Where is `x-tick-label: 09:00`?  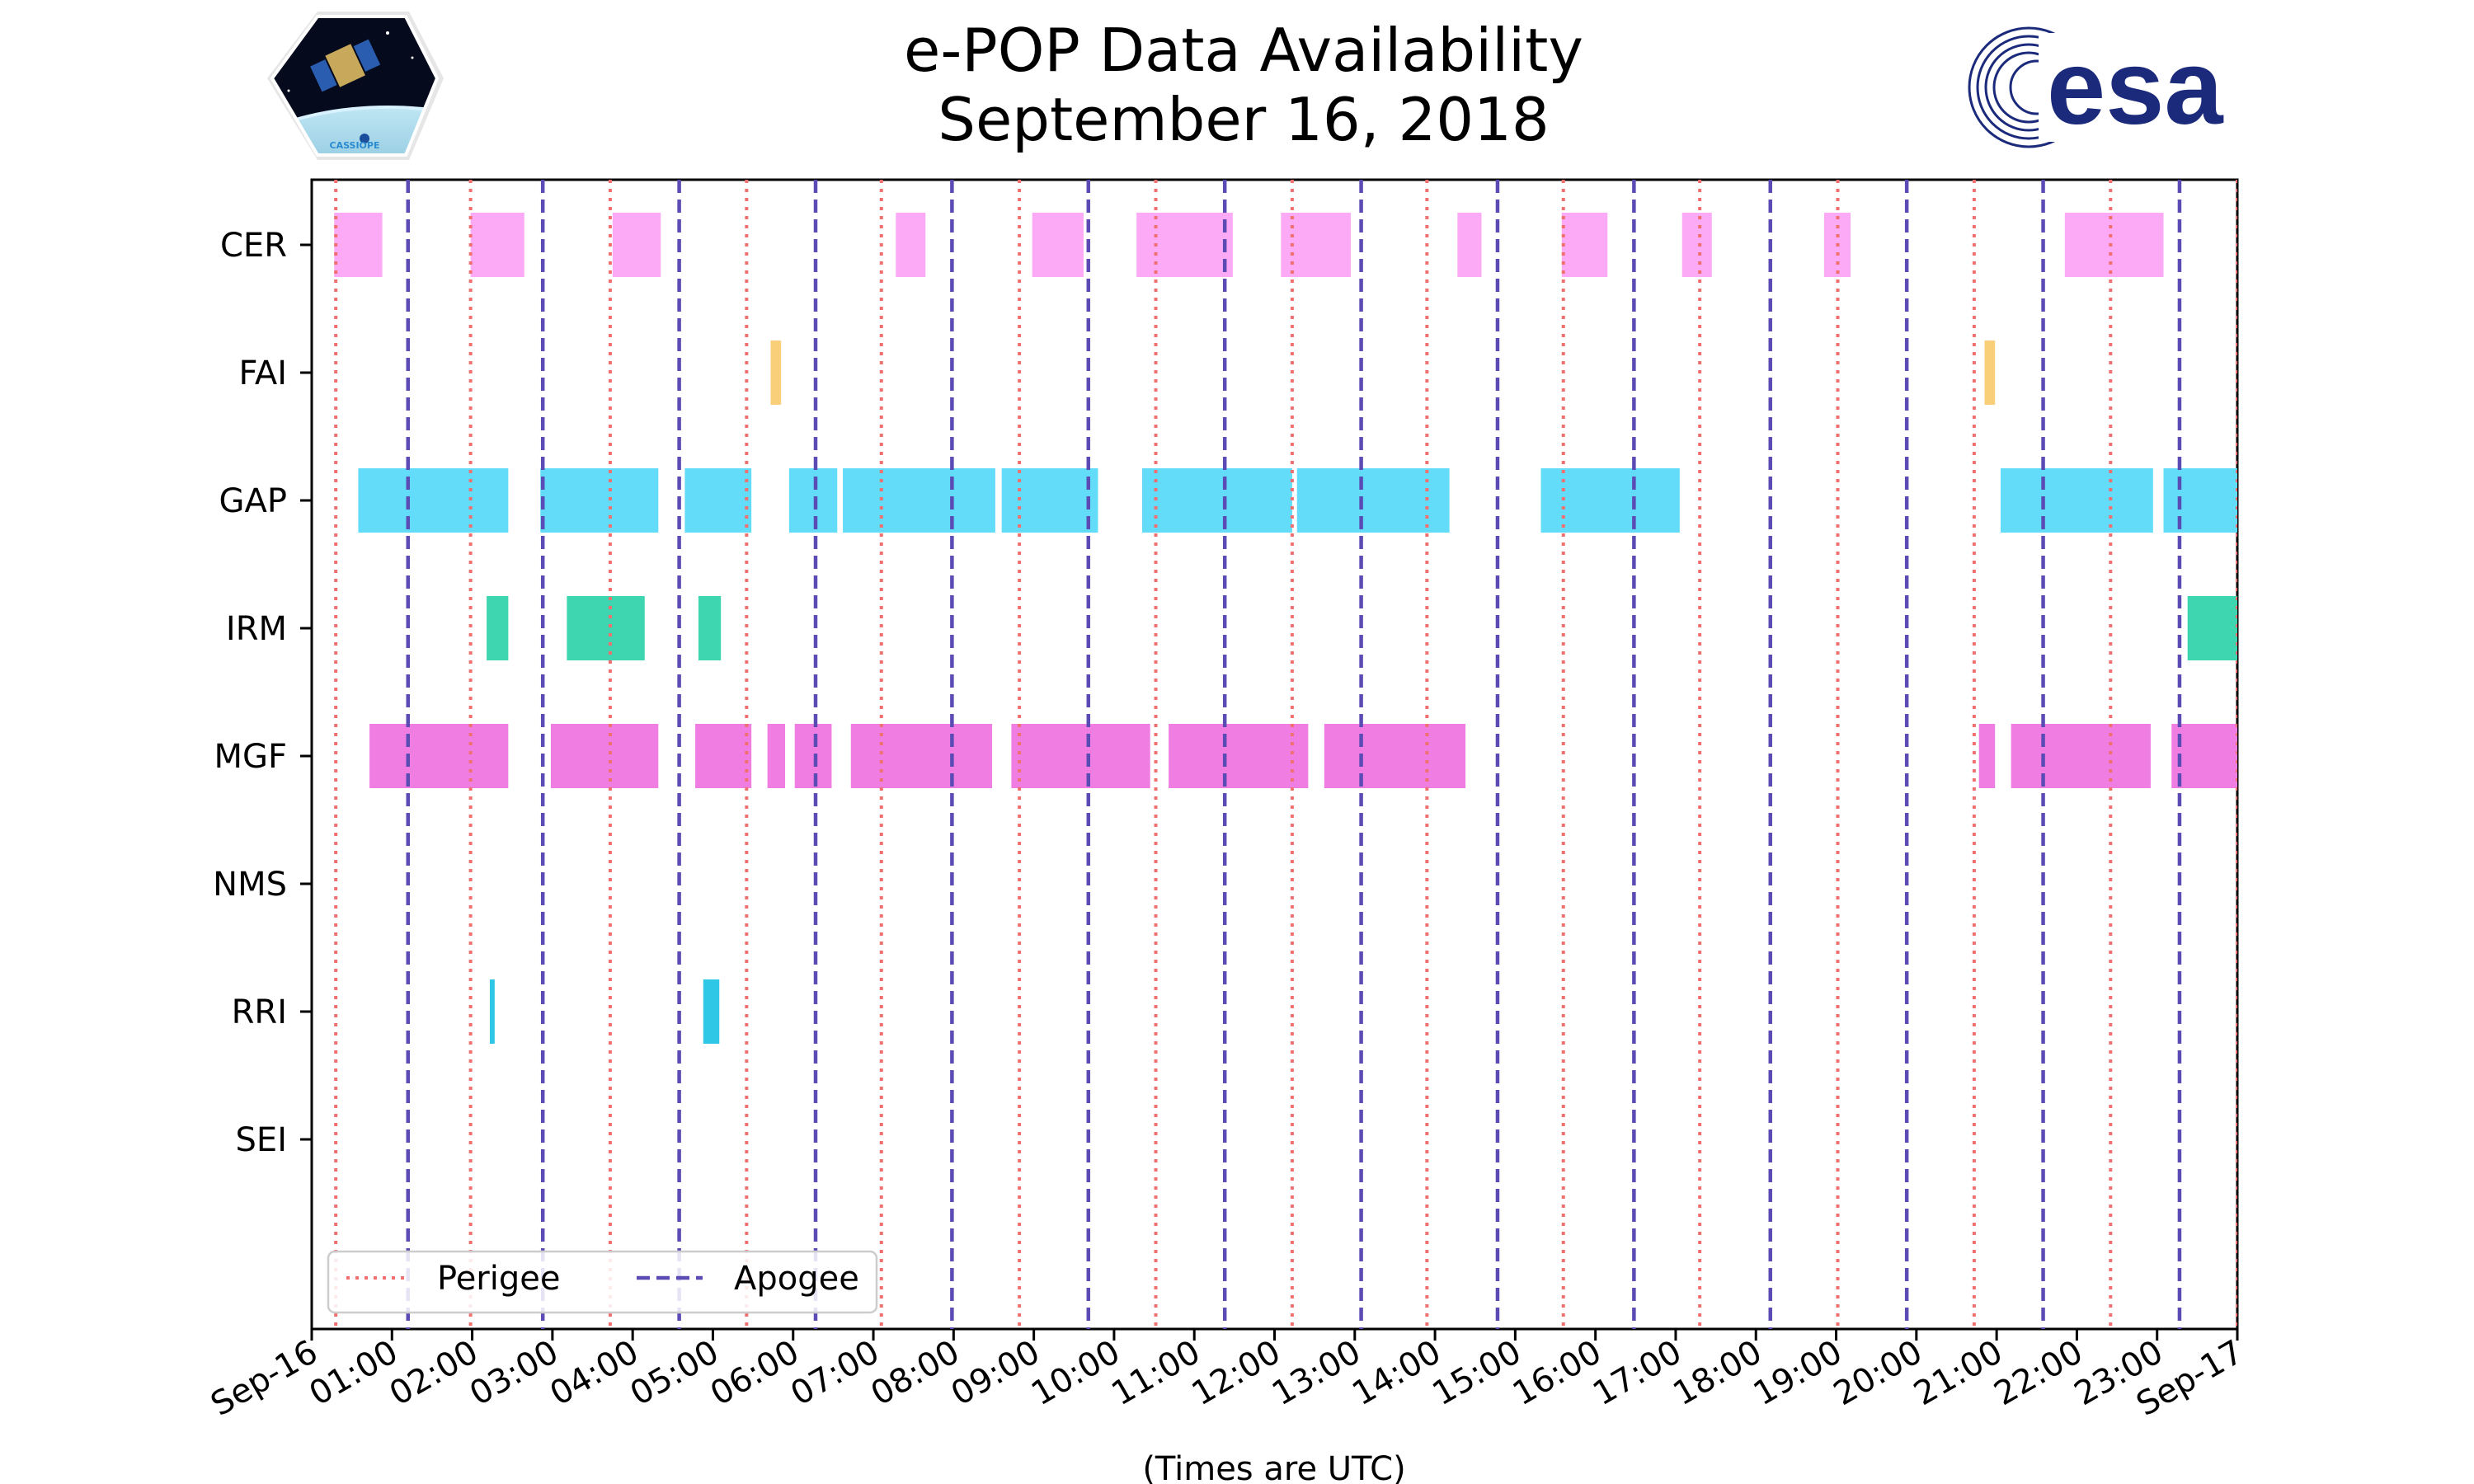 x-tick-label: 09:00 is located at coordinates (996, 1373).